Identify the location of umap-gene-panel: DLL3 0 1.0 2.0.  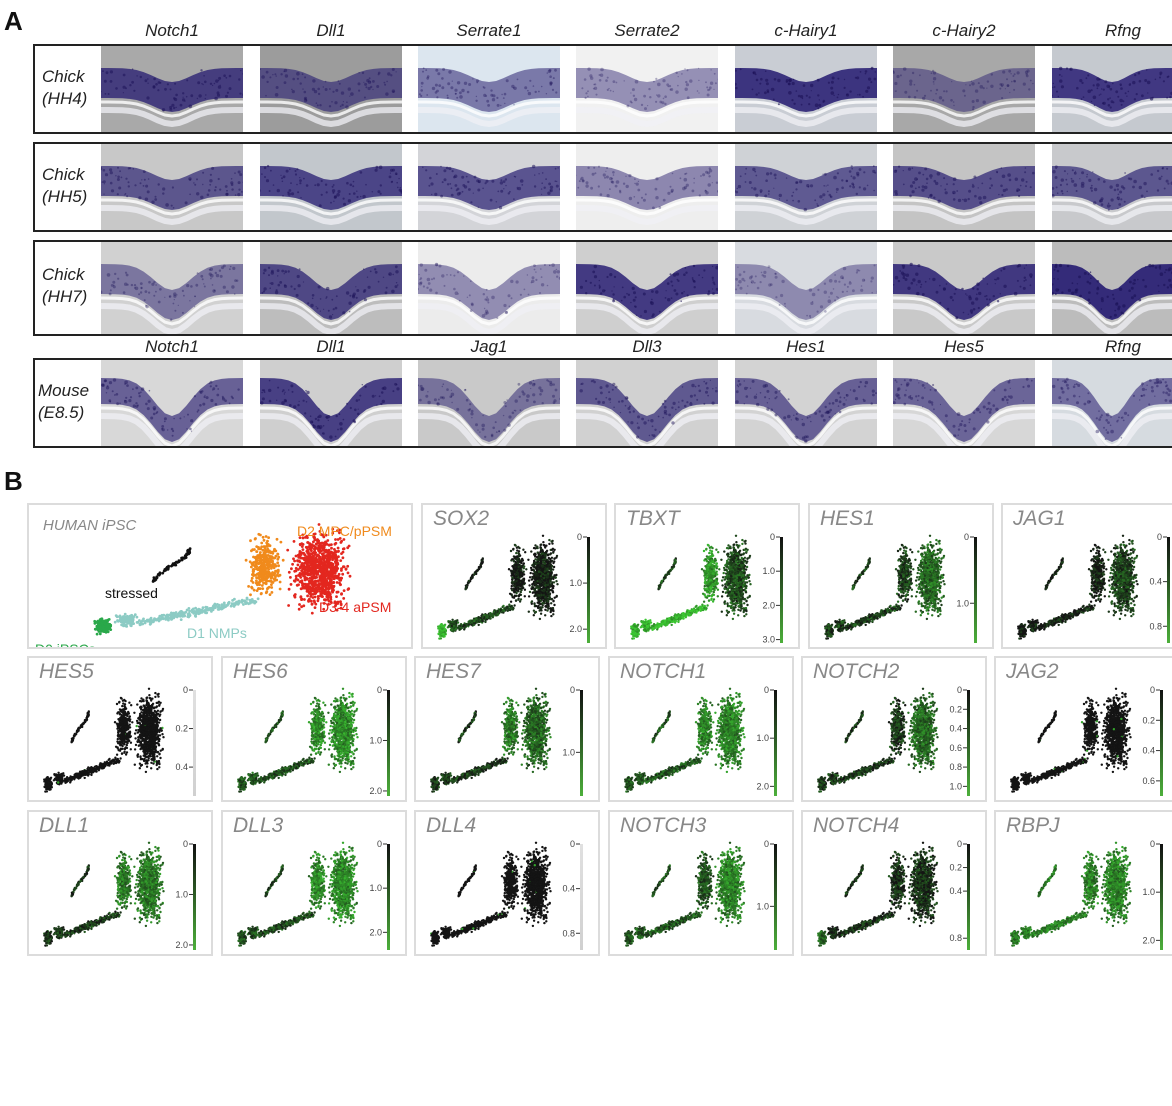
(314, 883).